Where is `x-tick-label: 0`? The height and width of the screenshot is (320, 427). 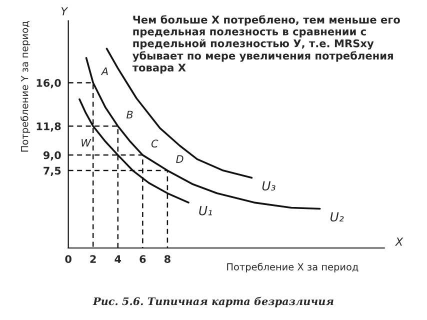
x-tick-label: 0 is located at coordinates (68, 259).